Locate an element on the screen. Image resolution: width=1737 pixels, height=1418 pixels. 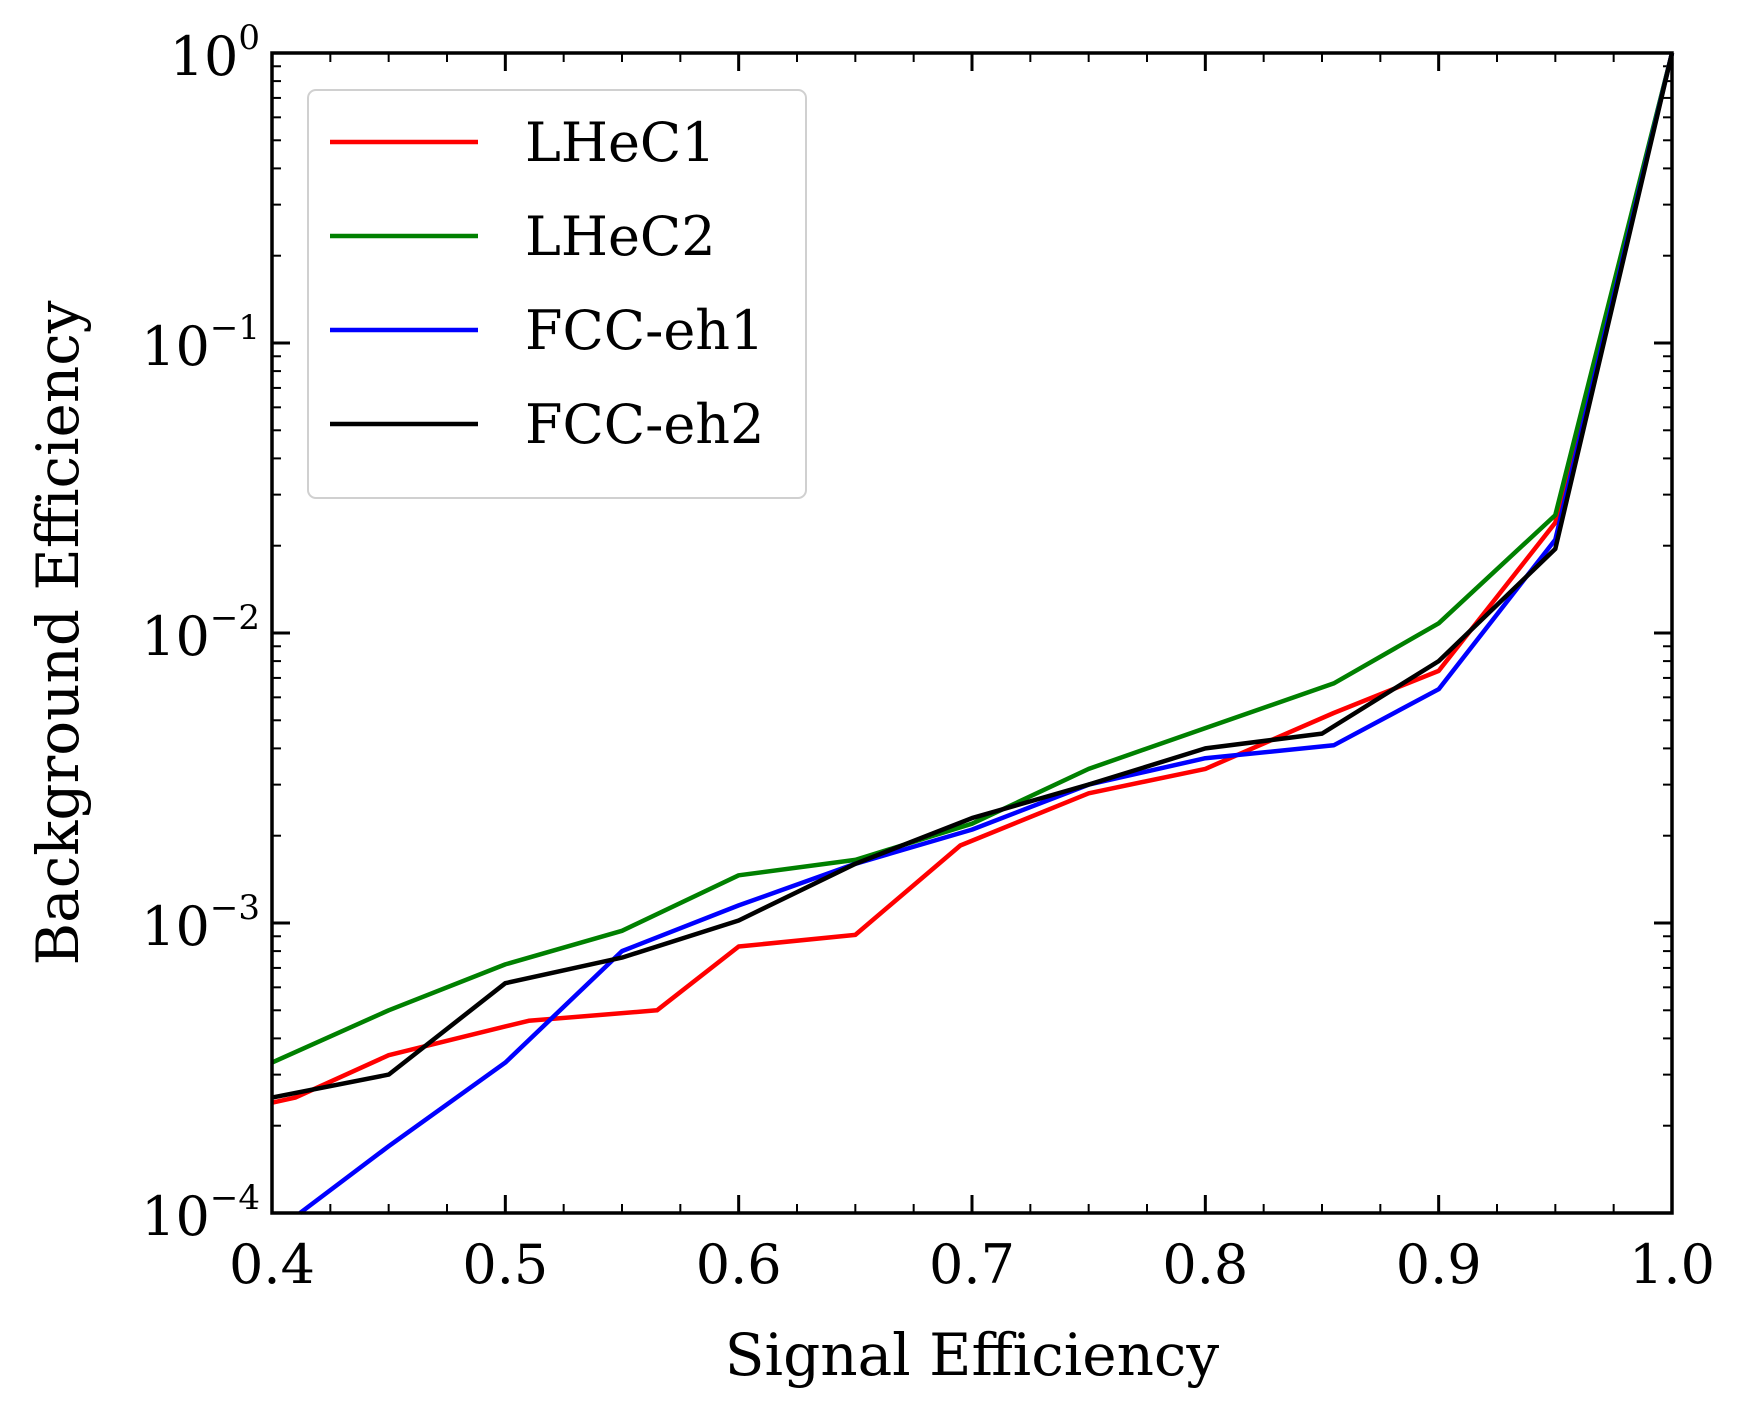
x-tick-label: 1.0 is located at coordinates (1672, 1264).